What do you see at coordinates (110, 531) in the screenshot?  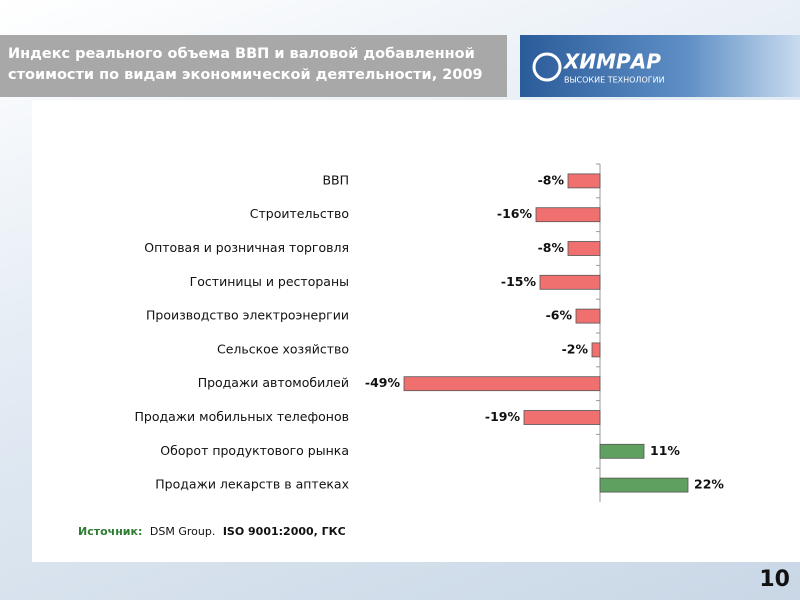 I see `source-label: Источник:` at bounding box center [110, 531].